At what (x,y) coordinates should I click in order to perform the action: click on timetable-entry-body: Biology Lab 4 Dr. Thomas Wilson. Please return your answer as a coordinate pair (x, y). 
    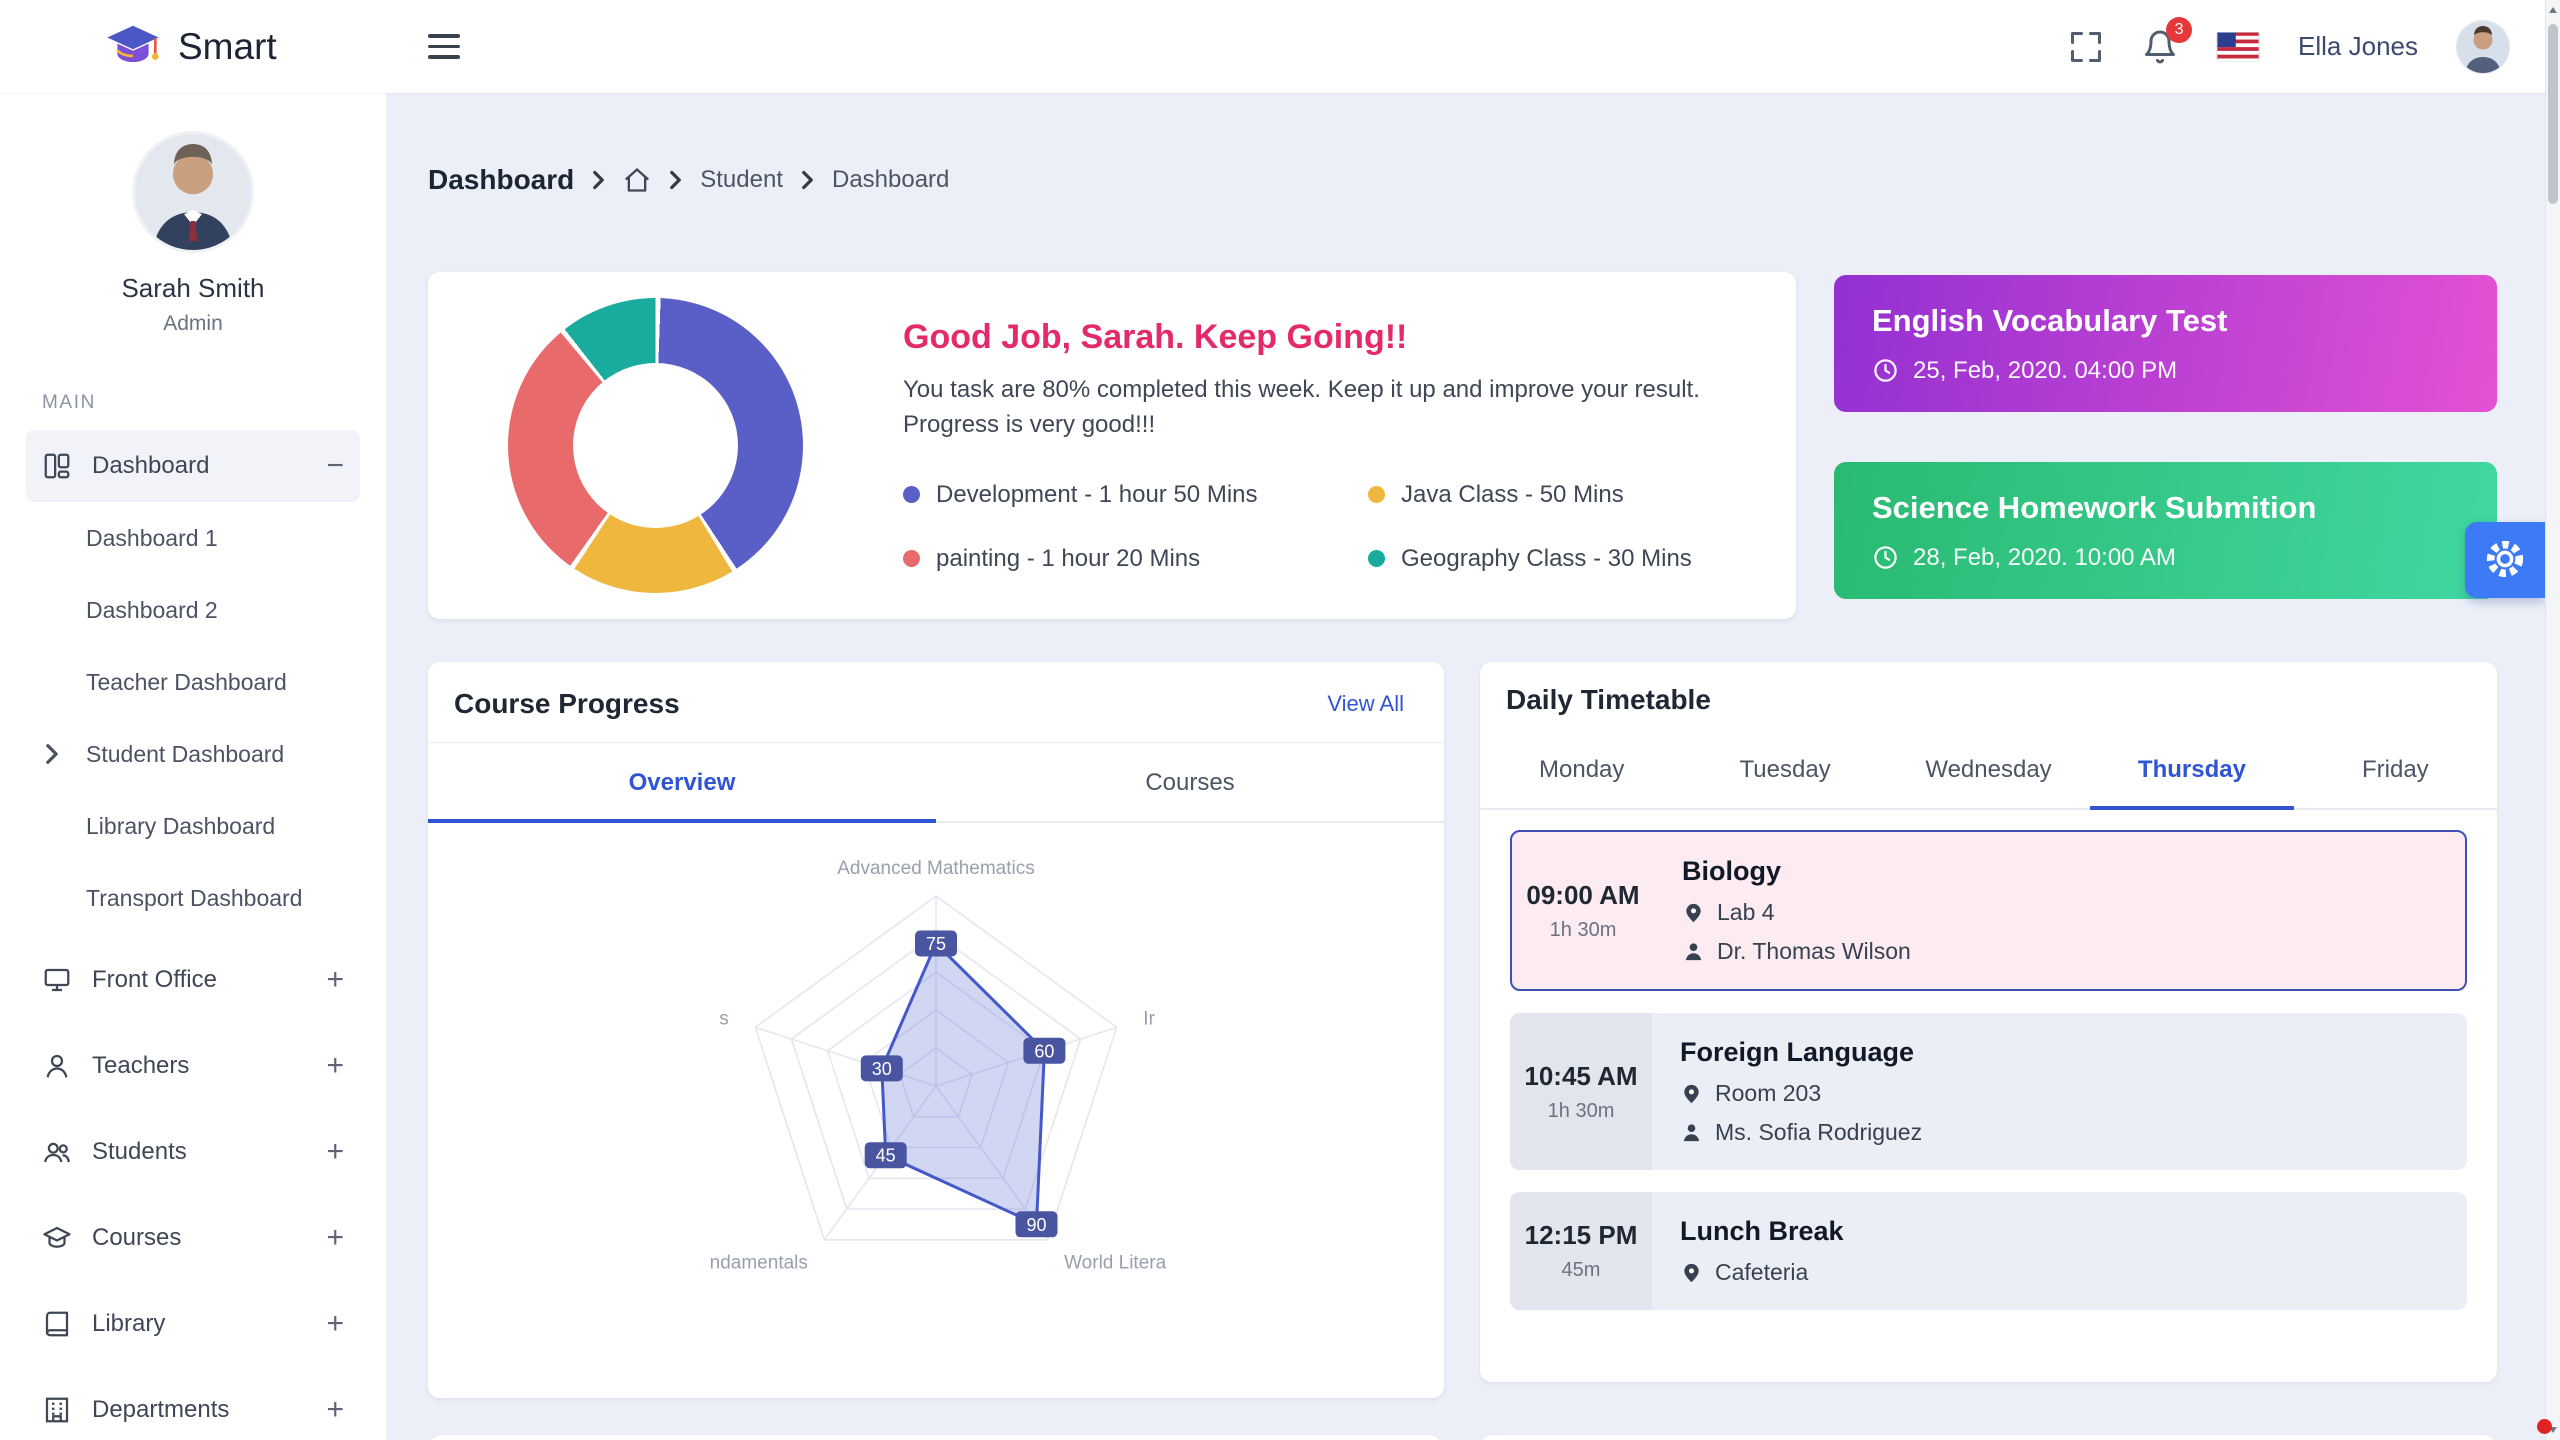
    Looking at the image, I should click on (1782, 910).